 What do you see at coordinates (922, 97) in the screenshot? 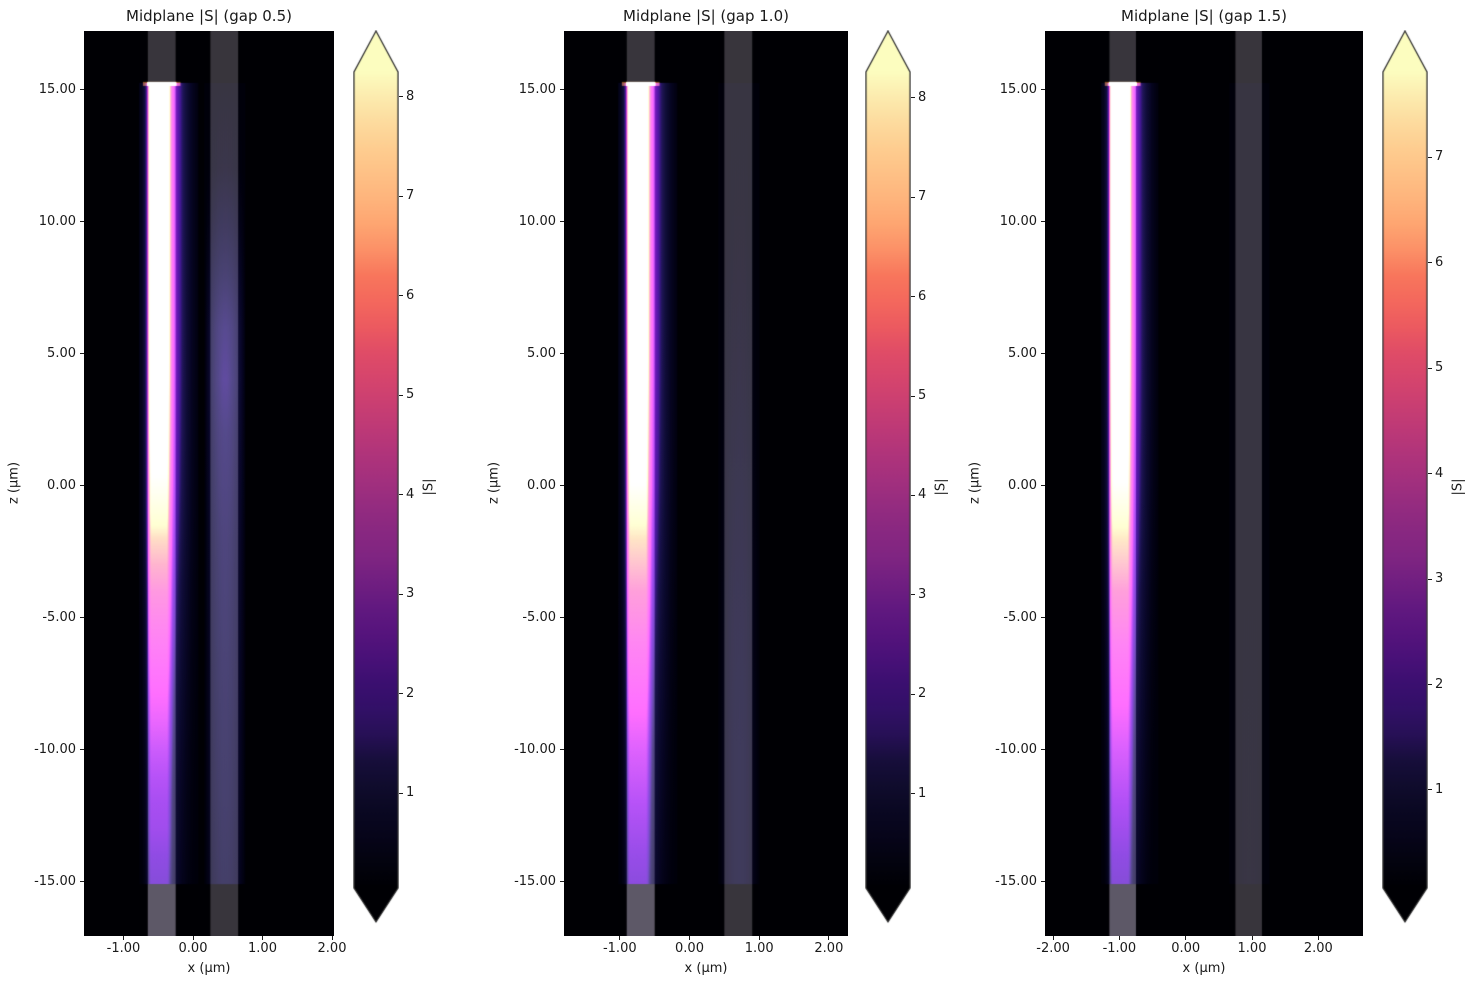
I see `colorbar-tick-label: 8` at bounding box center [922, 97].